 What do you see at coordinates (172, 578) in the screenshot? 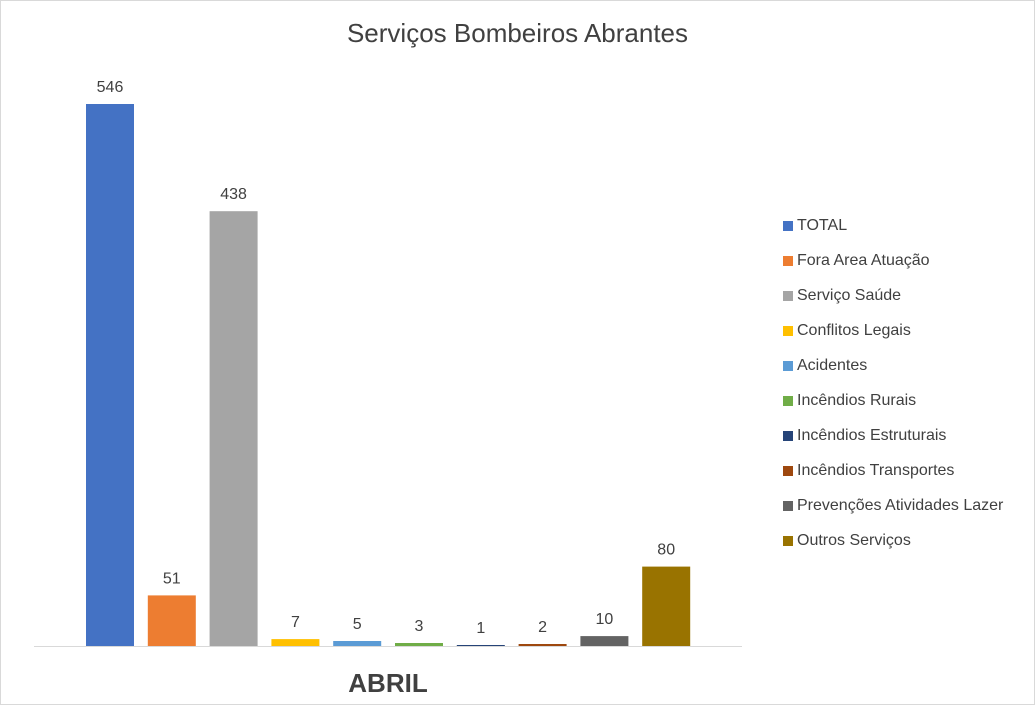
I see `data-label-2: 51` at bounding box center [172, 578].